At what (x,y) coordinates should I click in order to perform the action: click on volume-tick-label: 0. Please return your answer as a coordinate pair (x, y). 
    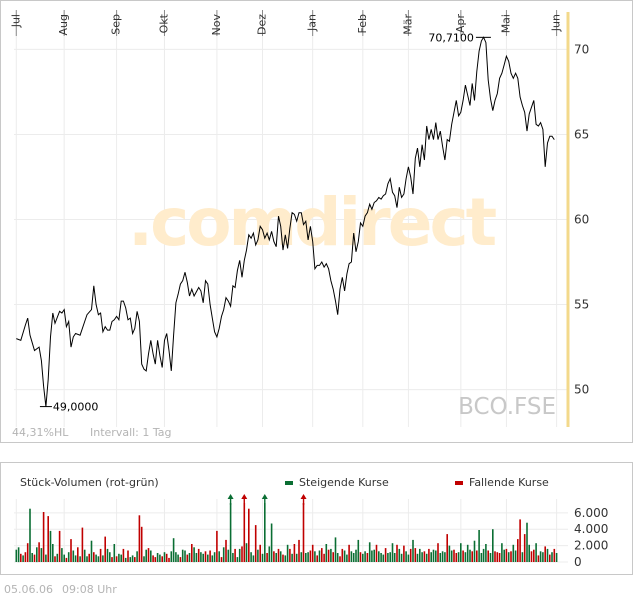
    Looking at the image, I should click on (578, 562).